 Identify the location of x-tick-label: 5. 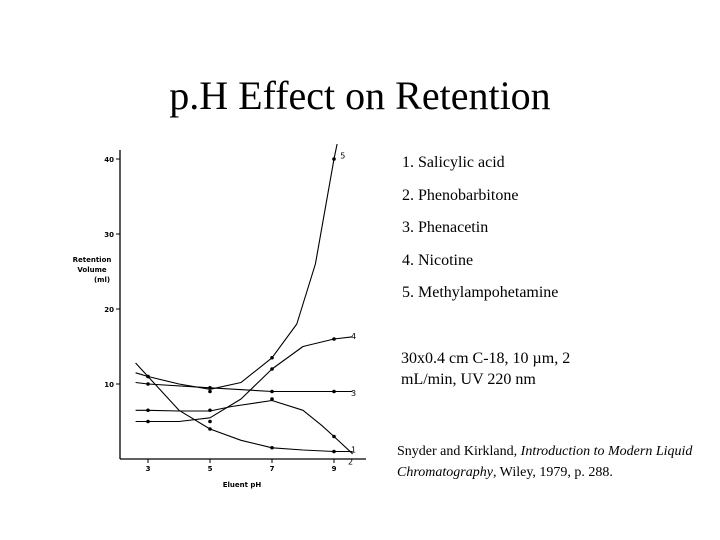
(210, 469).